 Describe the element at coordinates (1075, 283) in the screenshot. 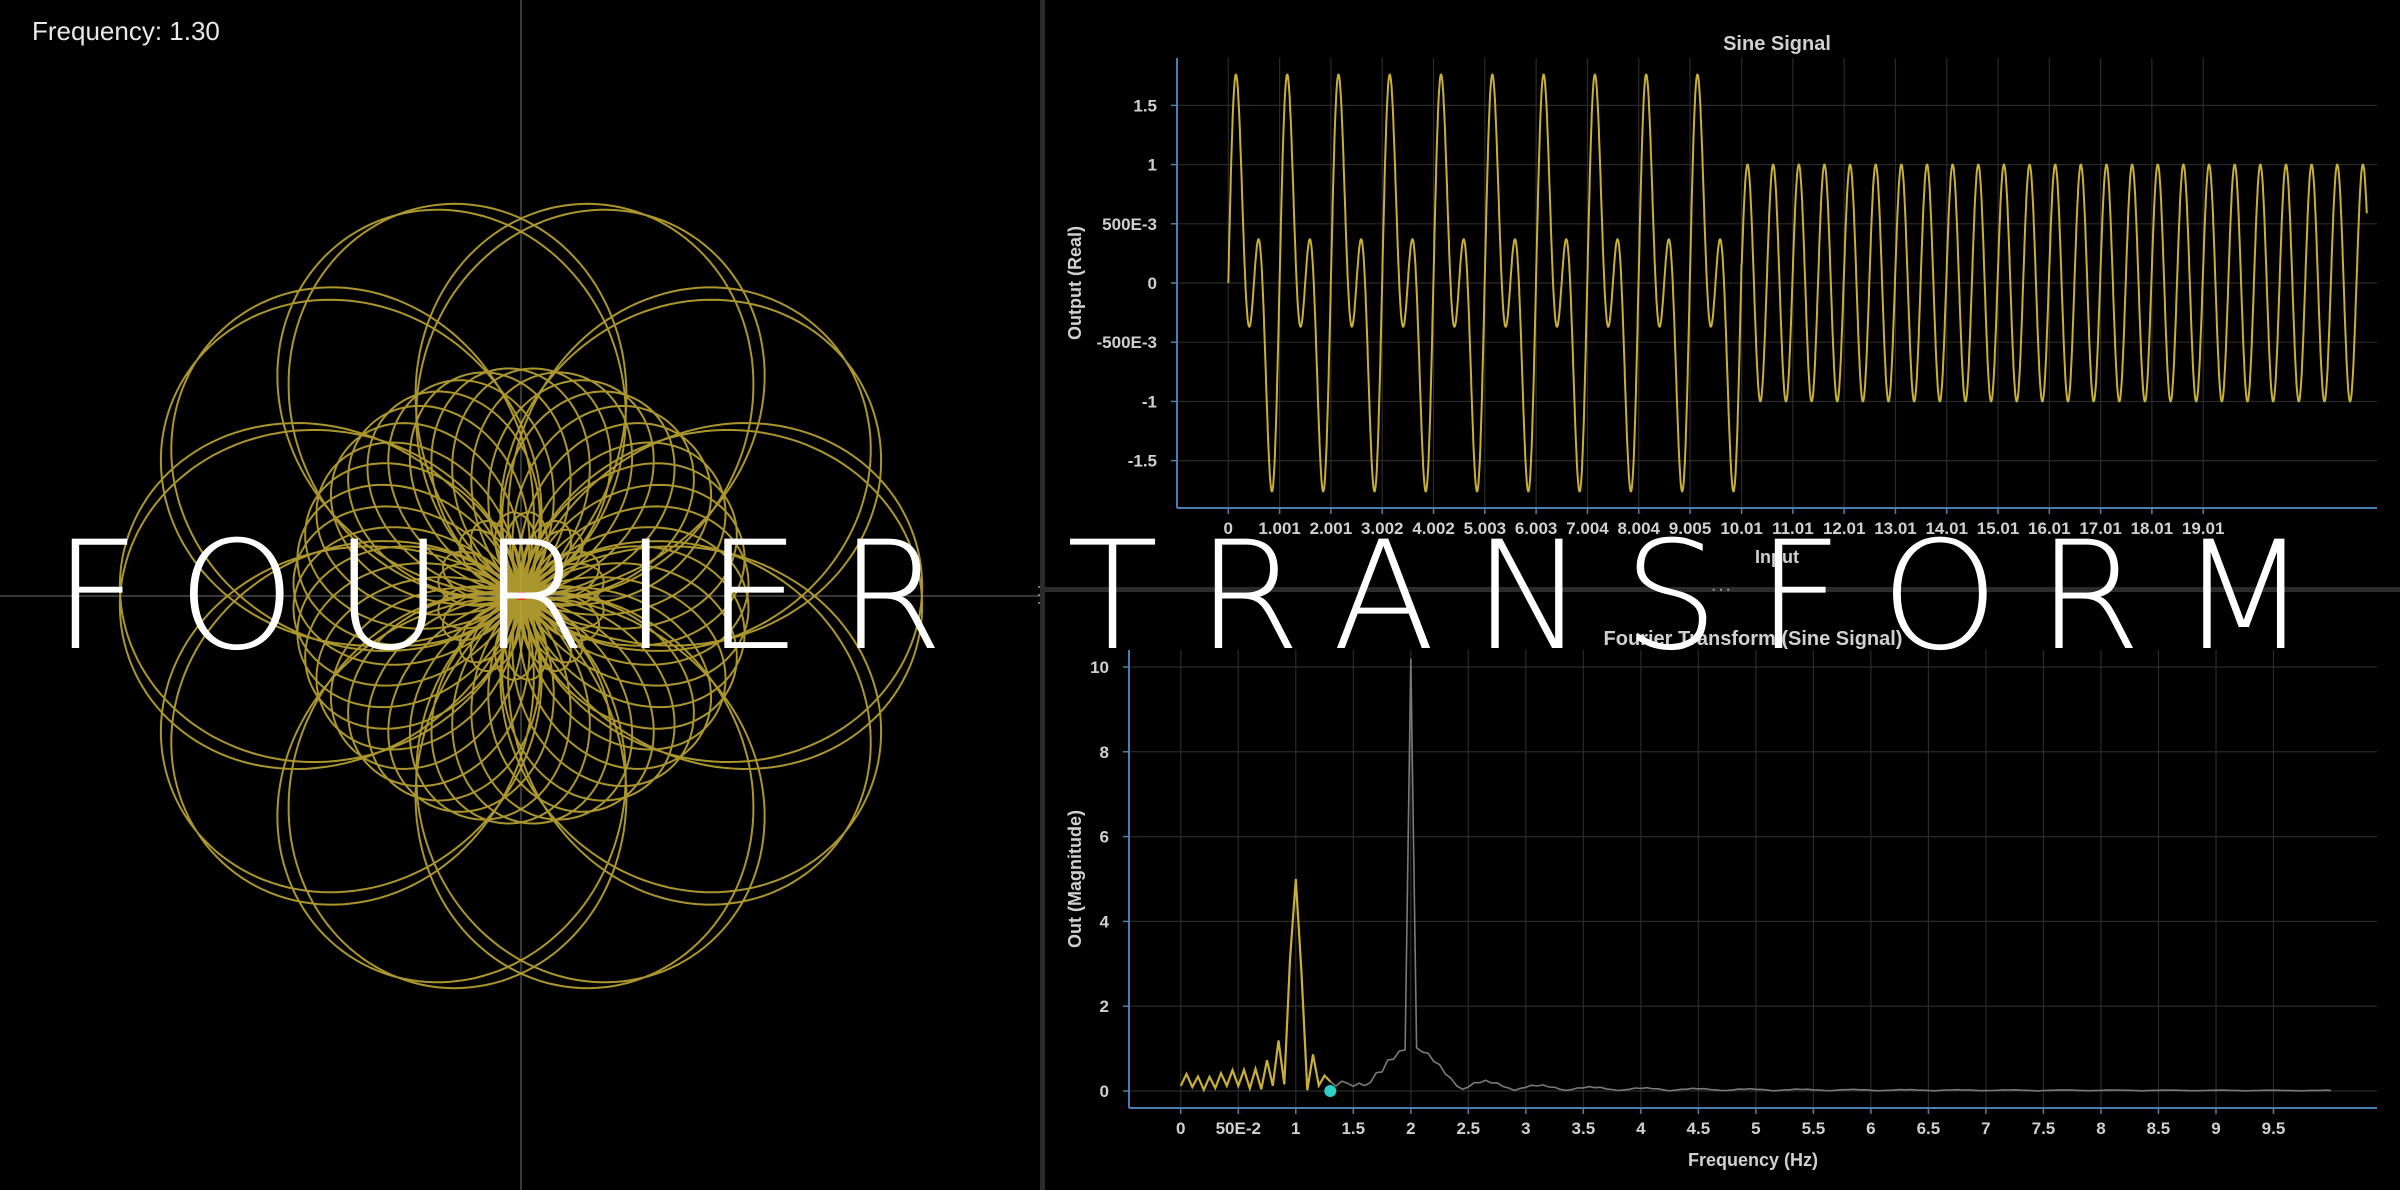

I see `sine-y-axis-label: Output (Real)` at that location.